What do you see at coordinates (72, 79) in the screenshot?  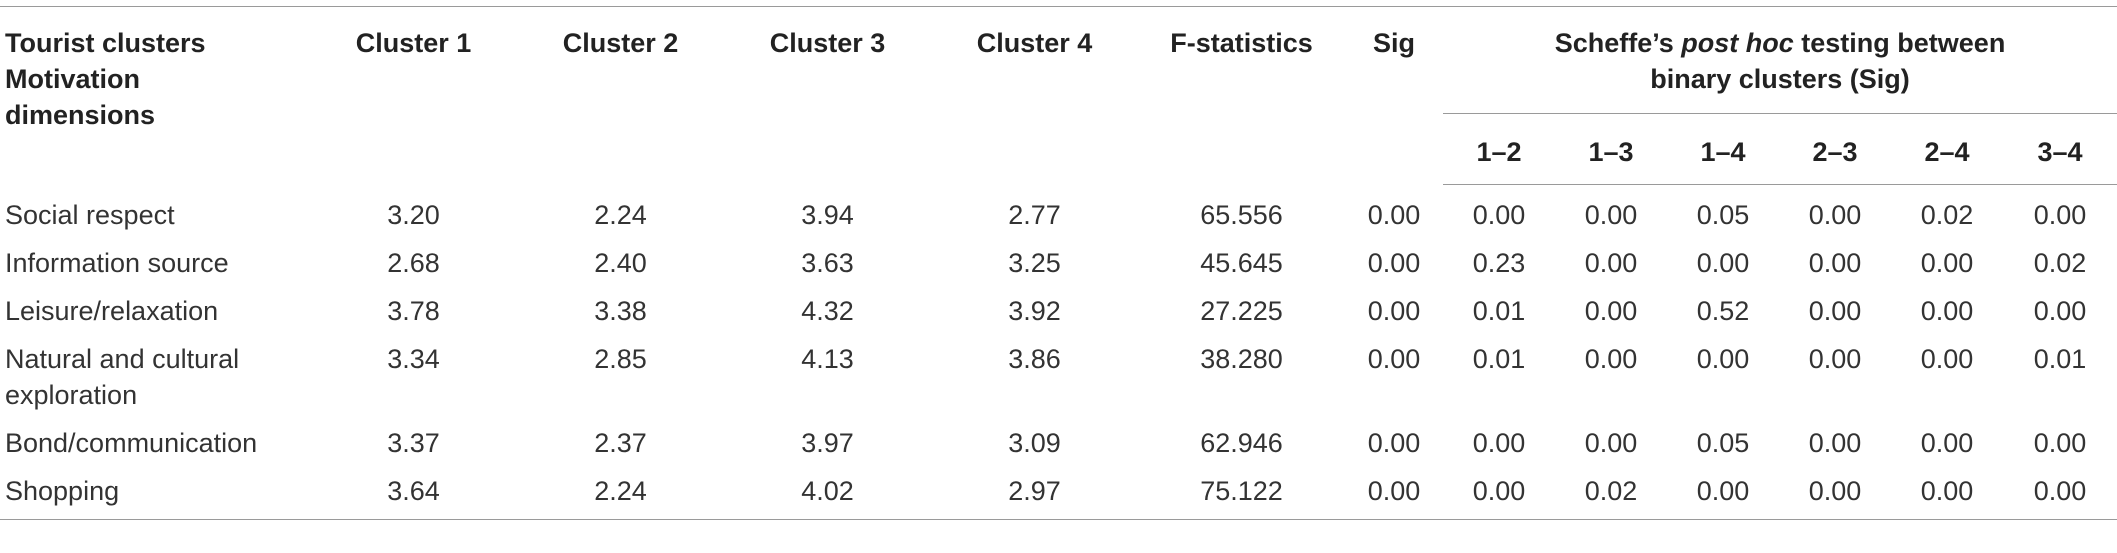 I see `row-label-line-2: Motivation` at bounding box center [72, 79].